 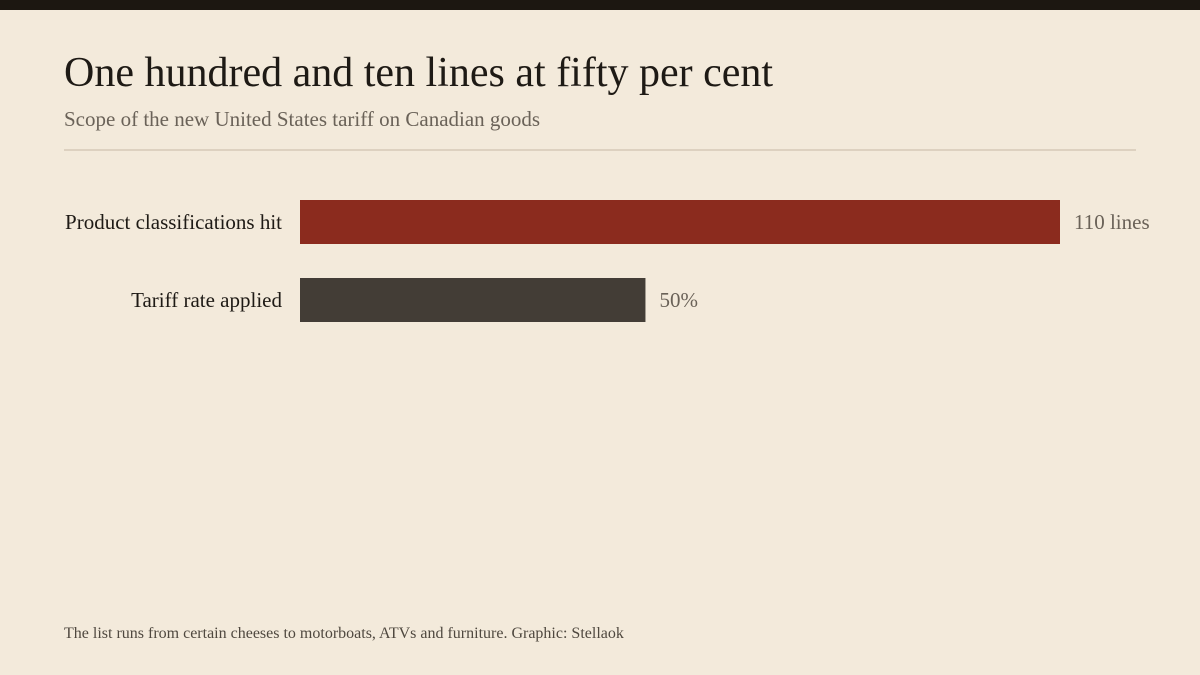 What do you see at coordinates (1112, 222) in the screenshot?
I see `value-label-product-classifications-hit: 110 lines` at bounding box center [1112, 222].